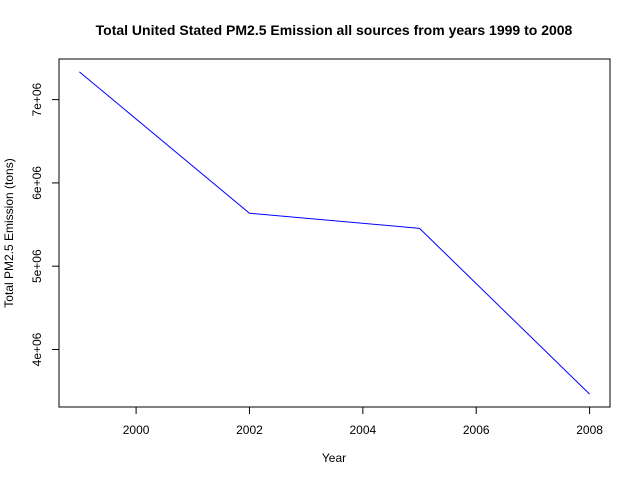 The height and width of the screenshot is (480, 640). Describe the element at coordinates (37, 99) in the screenshot. I see `y-tick-label: 7e+06` at that location.